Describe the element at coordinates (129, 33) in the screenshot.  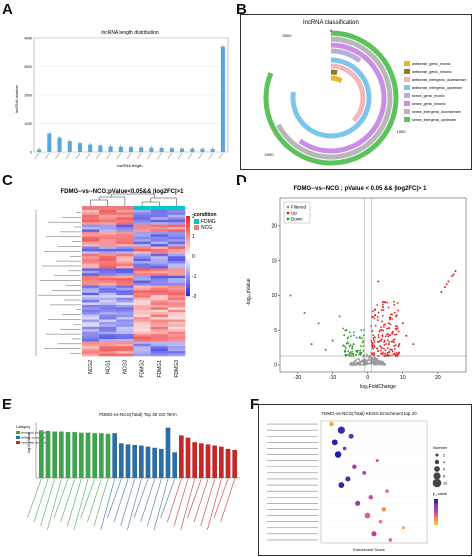
I see `chart-a-title: lncRNA length distribution` at that location.